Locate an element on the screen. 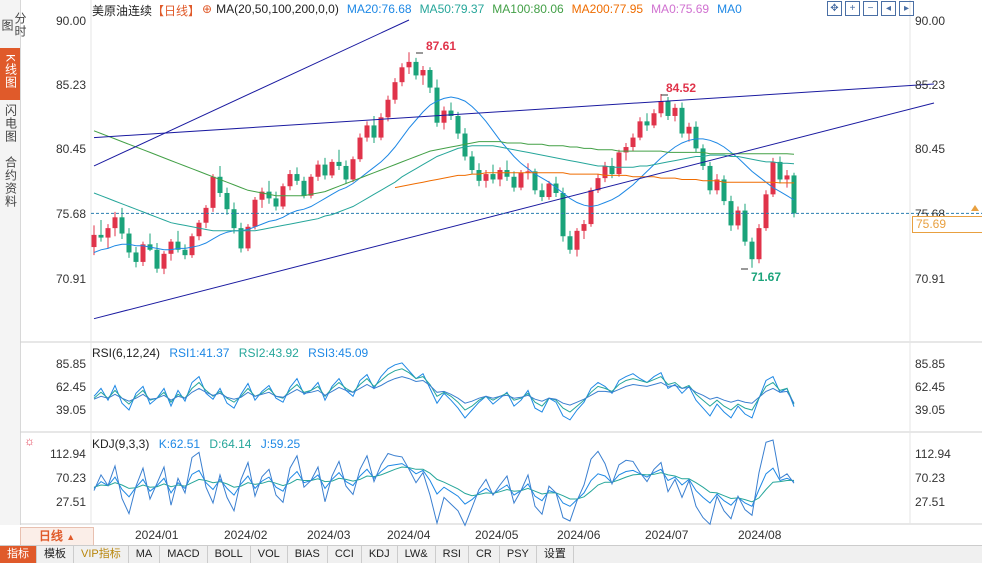 The width and height of the screenshot is (982, 563). rsi-title: RSI(6,12,24) is located at coordinates (126, 353).